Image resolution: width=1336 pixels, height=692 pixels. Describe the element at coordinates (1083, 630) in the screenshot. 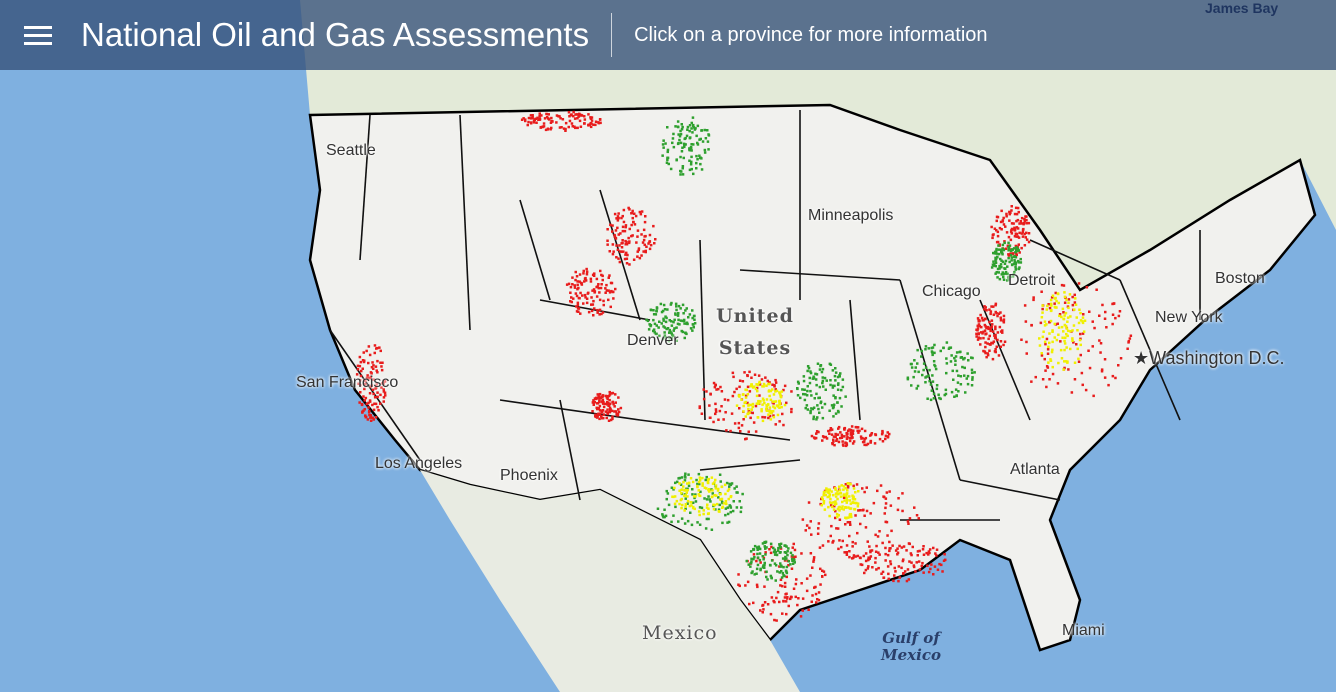

I see `label-miami: Miami` at that location.